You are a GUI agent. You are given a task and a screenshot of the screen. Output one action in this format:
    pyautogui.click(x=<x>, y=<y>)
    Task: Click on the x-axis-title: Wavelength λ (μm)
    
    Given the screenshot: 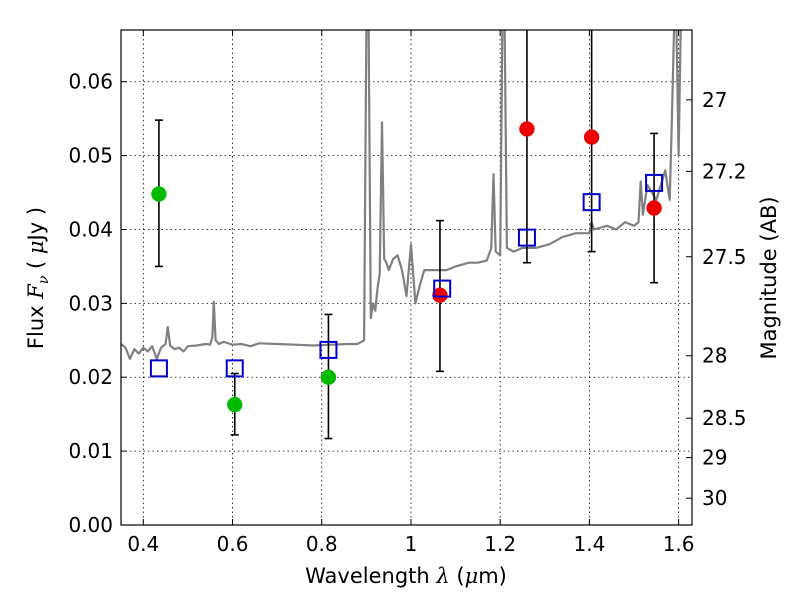 What is the action you would take?
    pyautogui.click(x=406, y=576)
    